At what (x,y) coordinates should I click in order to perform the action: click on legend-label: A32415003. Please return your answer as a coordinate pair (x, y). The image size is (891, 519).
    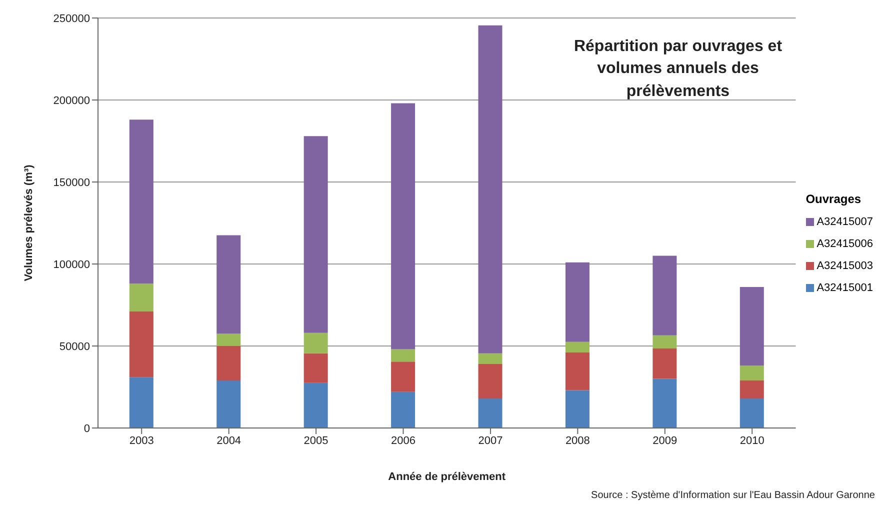
    Looking at the image, I should click on (844, 266).